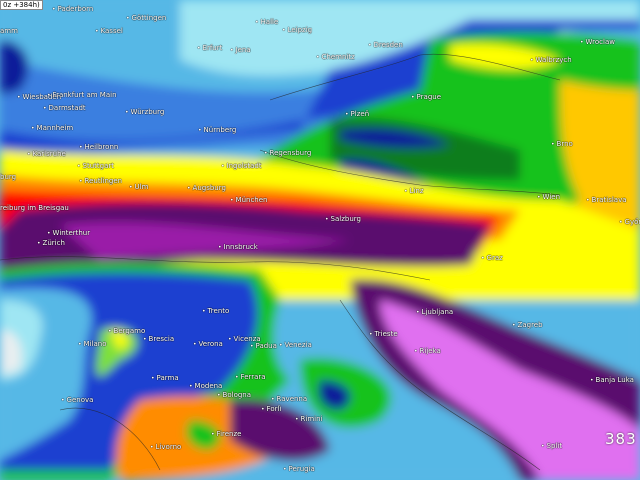 This screenshot has height=480, width=640. Describe the element at coordinates (77, 400) in the screenshot. I see `city-label: Genova` at that location.